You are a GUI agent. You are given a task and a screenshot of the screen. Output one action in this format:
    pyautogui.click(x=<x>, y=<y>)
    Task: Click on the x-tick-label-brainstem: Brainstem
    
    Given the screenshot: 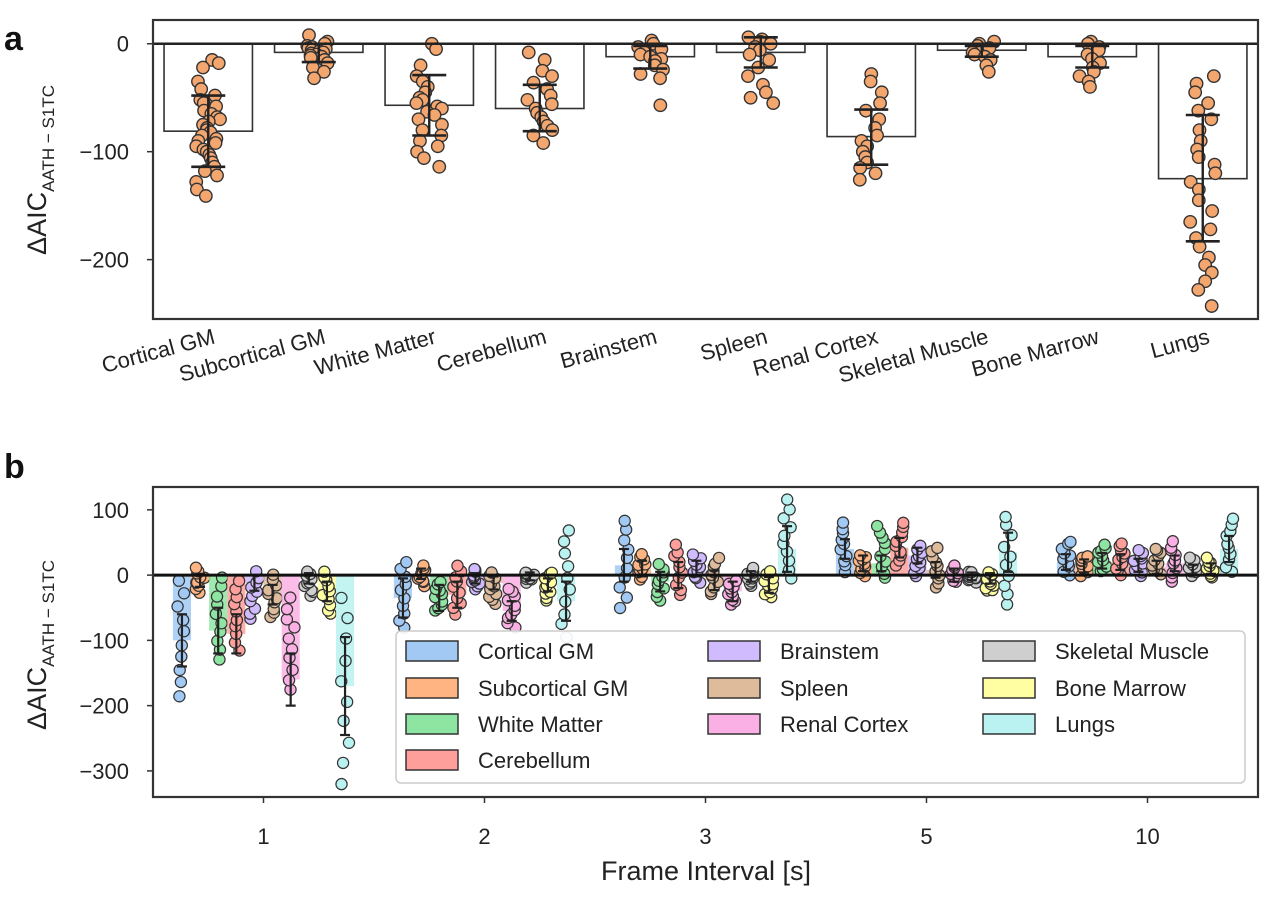 What is the action you would take?
    pyautogui.click(x=608, y=349)
    